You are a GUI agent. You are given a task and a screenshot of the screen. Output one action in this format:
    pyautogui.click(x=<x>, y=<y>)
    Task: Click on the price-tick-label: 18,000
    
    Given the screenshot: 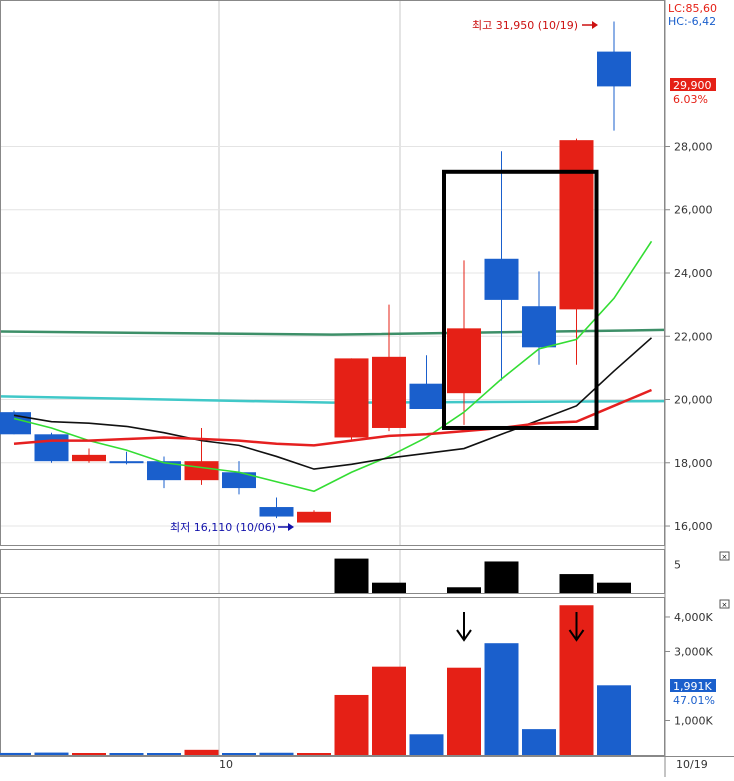 What is the action you would take?
    pyautogui.click(x=693, y=463)
    